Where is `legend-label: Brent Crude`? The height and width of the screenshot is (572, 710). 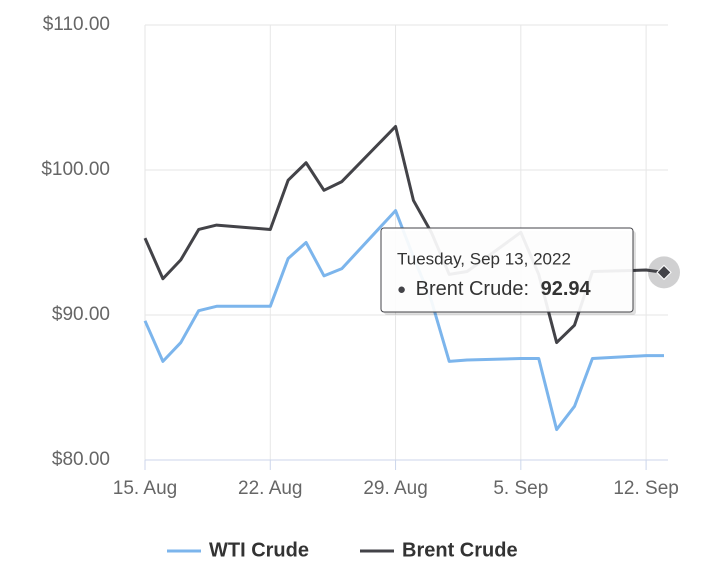 legend-label: Brent Crude is located at coordinates (460, 550).